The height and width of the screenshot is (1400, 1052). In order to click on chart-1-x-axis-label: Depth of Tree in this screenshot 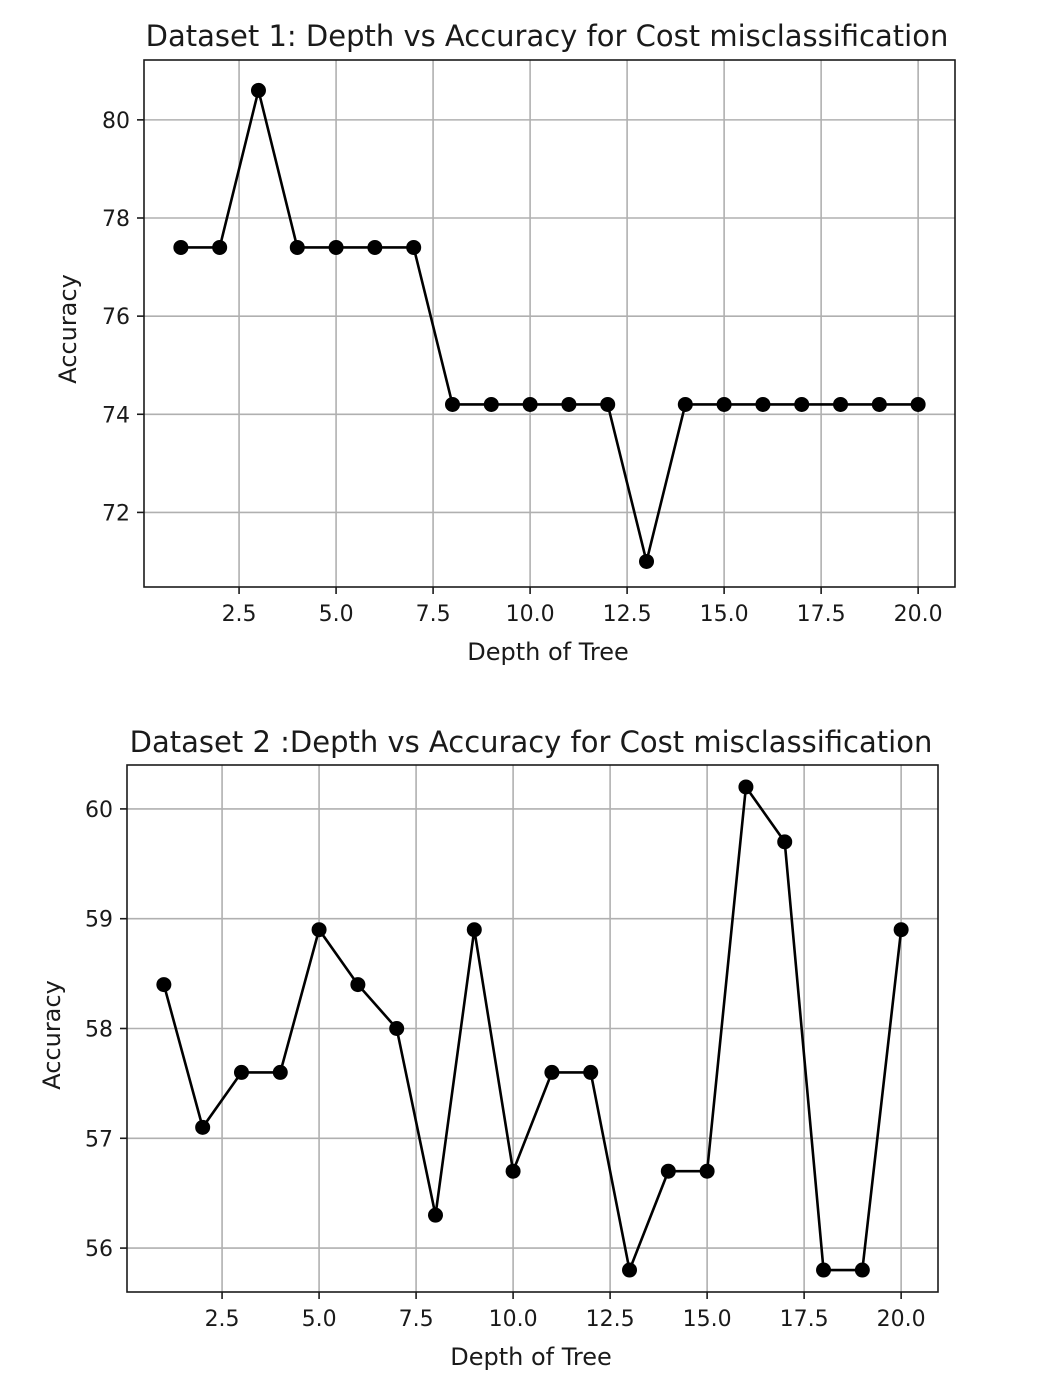, I will do `click(548, 652)`.